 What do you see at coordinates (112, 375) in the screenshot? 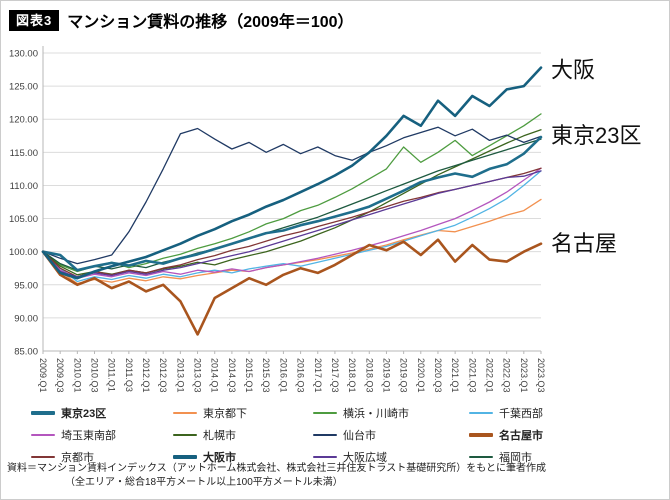
I see `x-axis-tick-label: 2011.Q1` at bounding box center [112, 375].